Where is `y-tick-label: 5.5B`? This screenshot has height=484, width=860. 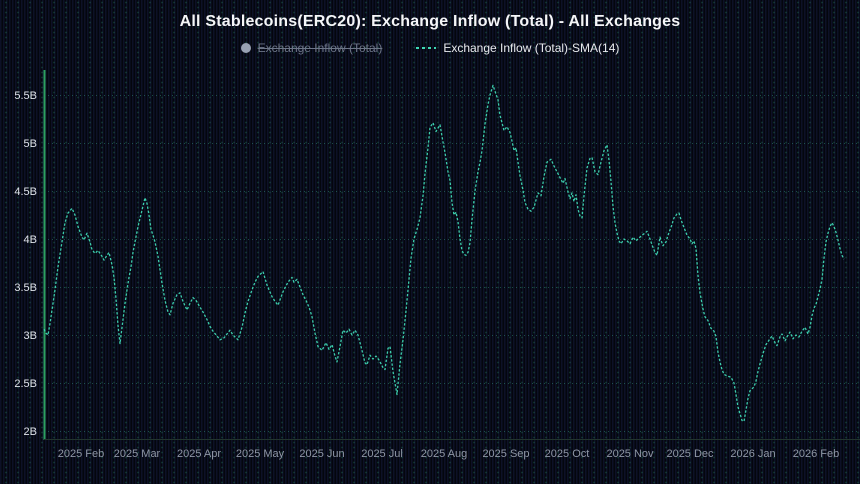
y-tick-label: 5.5B is located at coordinates (25, 96).